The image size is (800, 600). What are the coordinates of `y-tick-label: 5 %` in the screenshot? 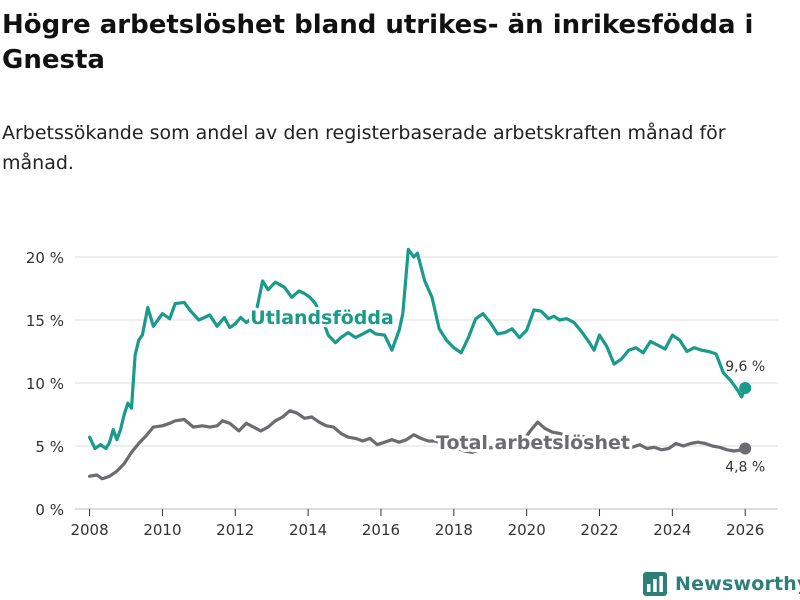 It's located at (49, 447).